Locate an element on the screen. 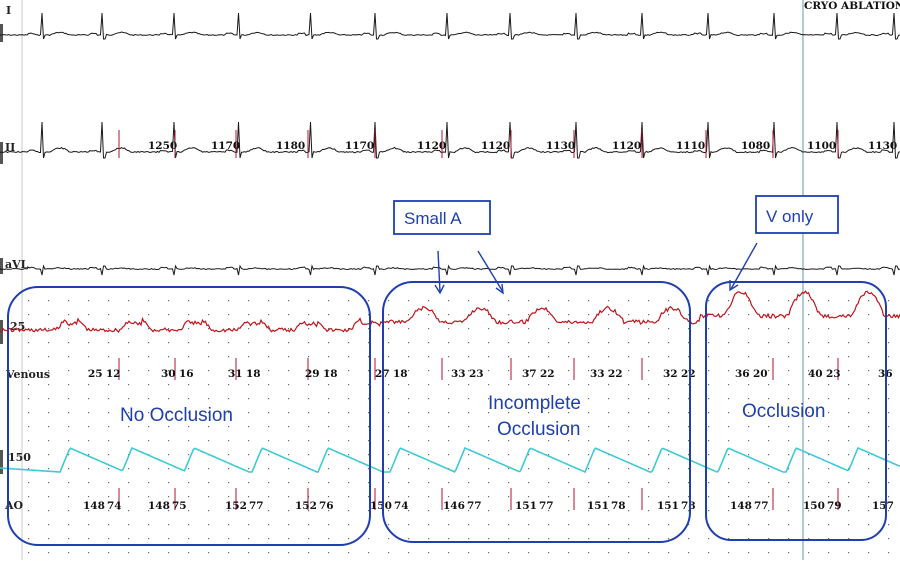  cryo-ablation-label: CRYO ABLATION is located at coordinates (852, 6).